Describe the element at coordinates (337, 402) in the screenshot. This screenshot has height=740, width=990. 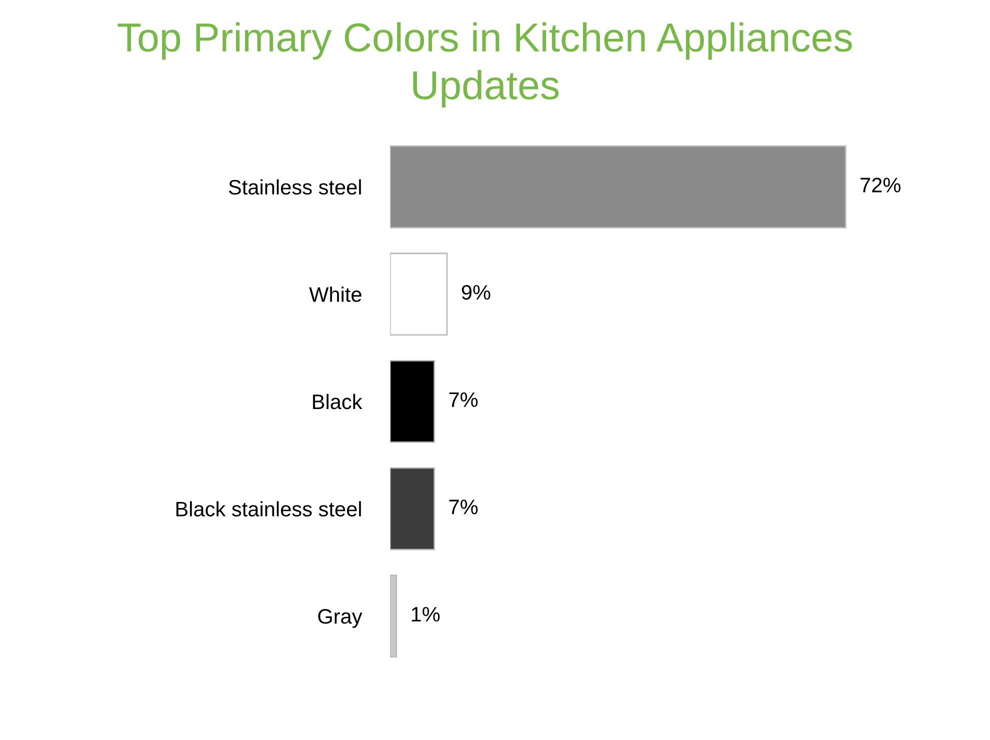
I see `y-tick-label: Black` at that location.